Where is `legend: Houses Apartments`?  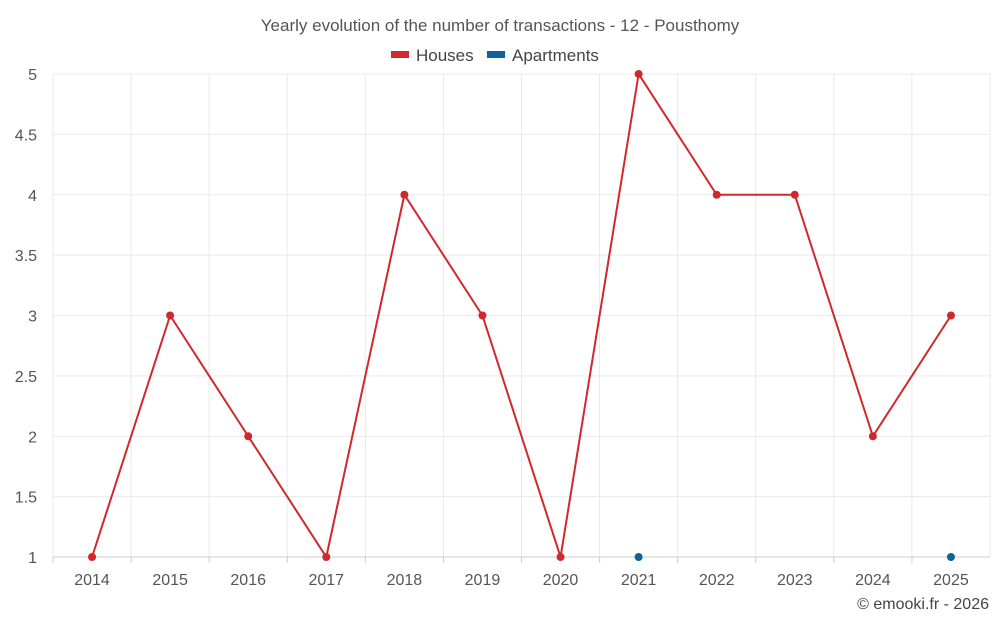
legend: Houses Apartments is located at coordinates (495, 55).